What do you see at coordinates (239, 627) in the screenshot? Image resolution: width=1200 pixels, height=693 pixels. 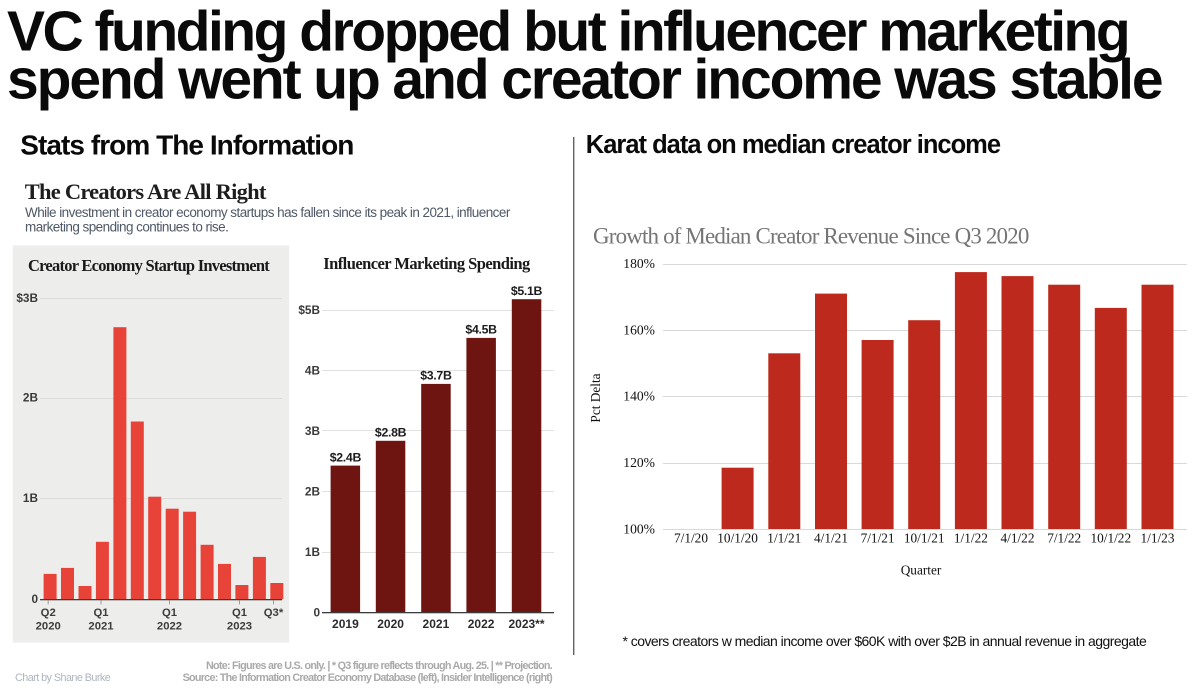 I see `svg-text: 2023` at bounding box center [239, 627].